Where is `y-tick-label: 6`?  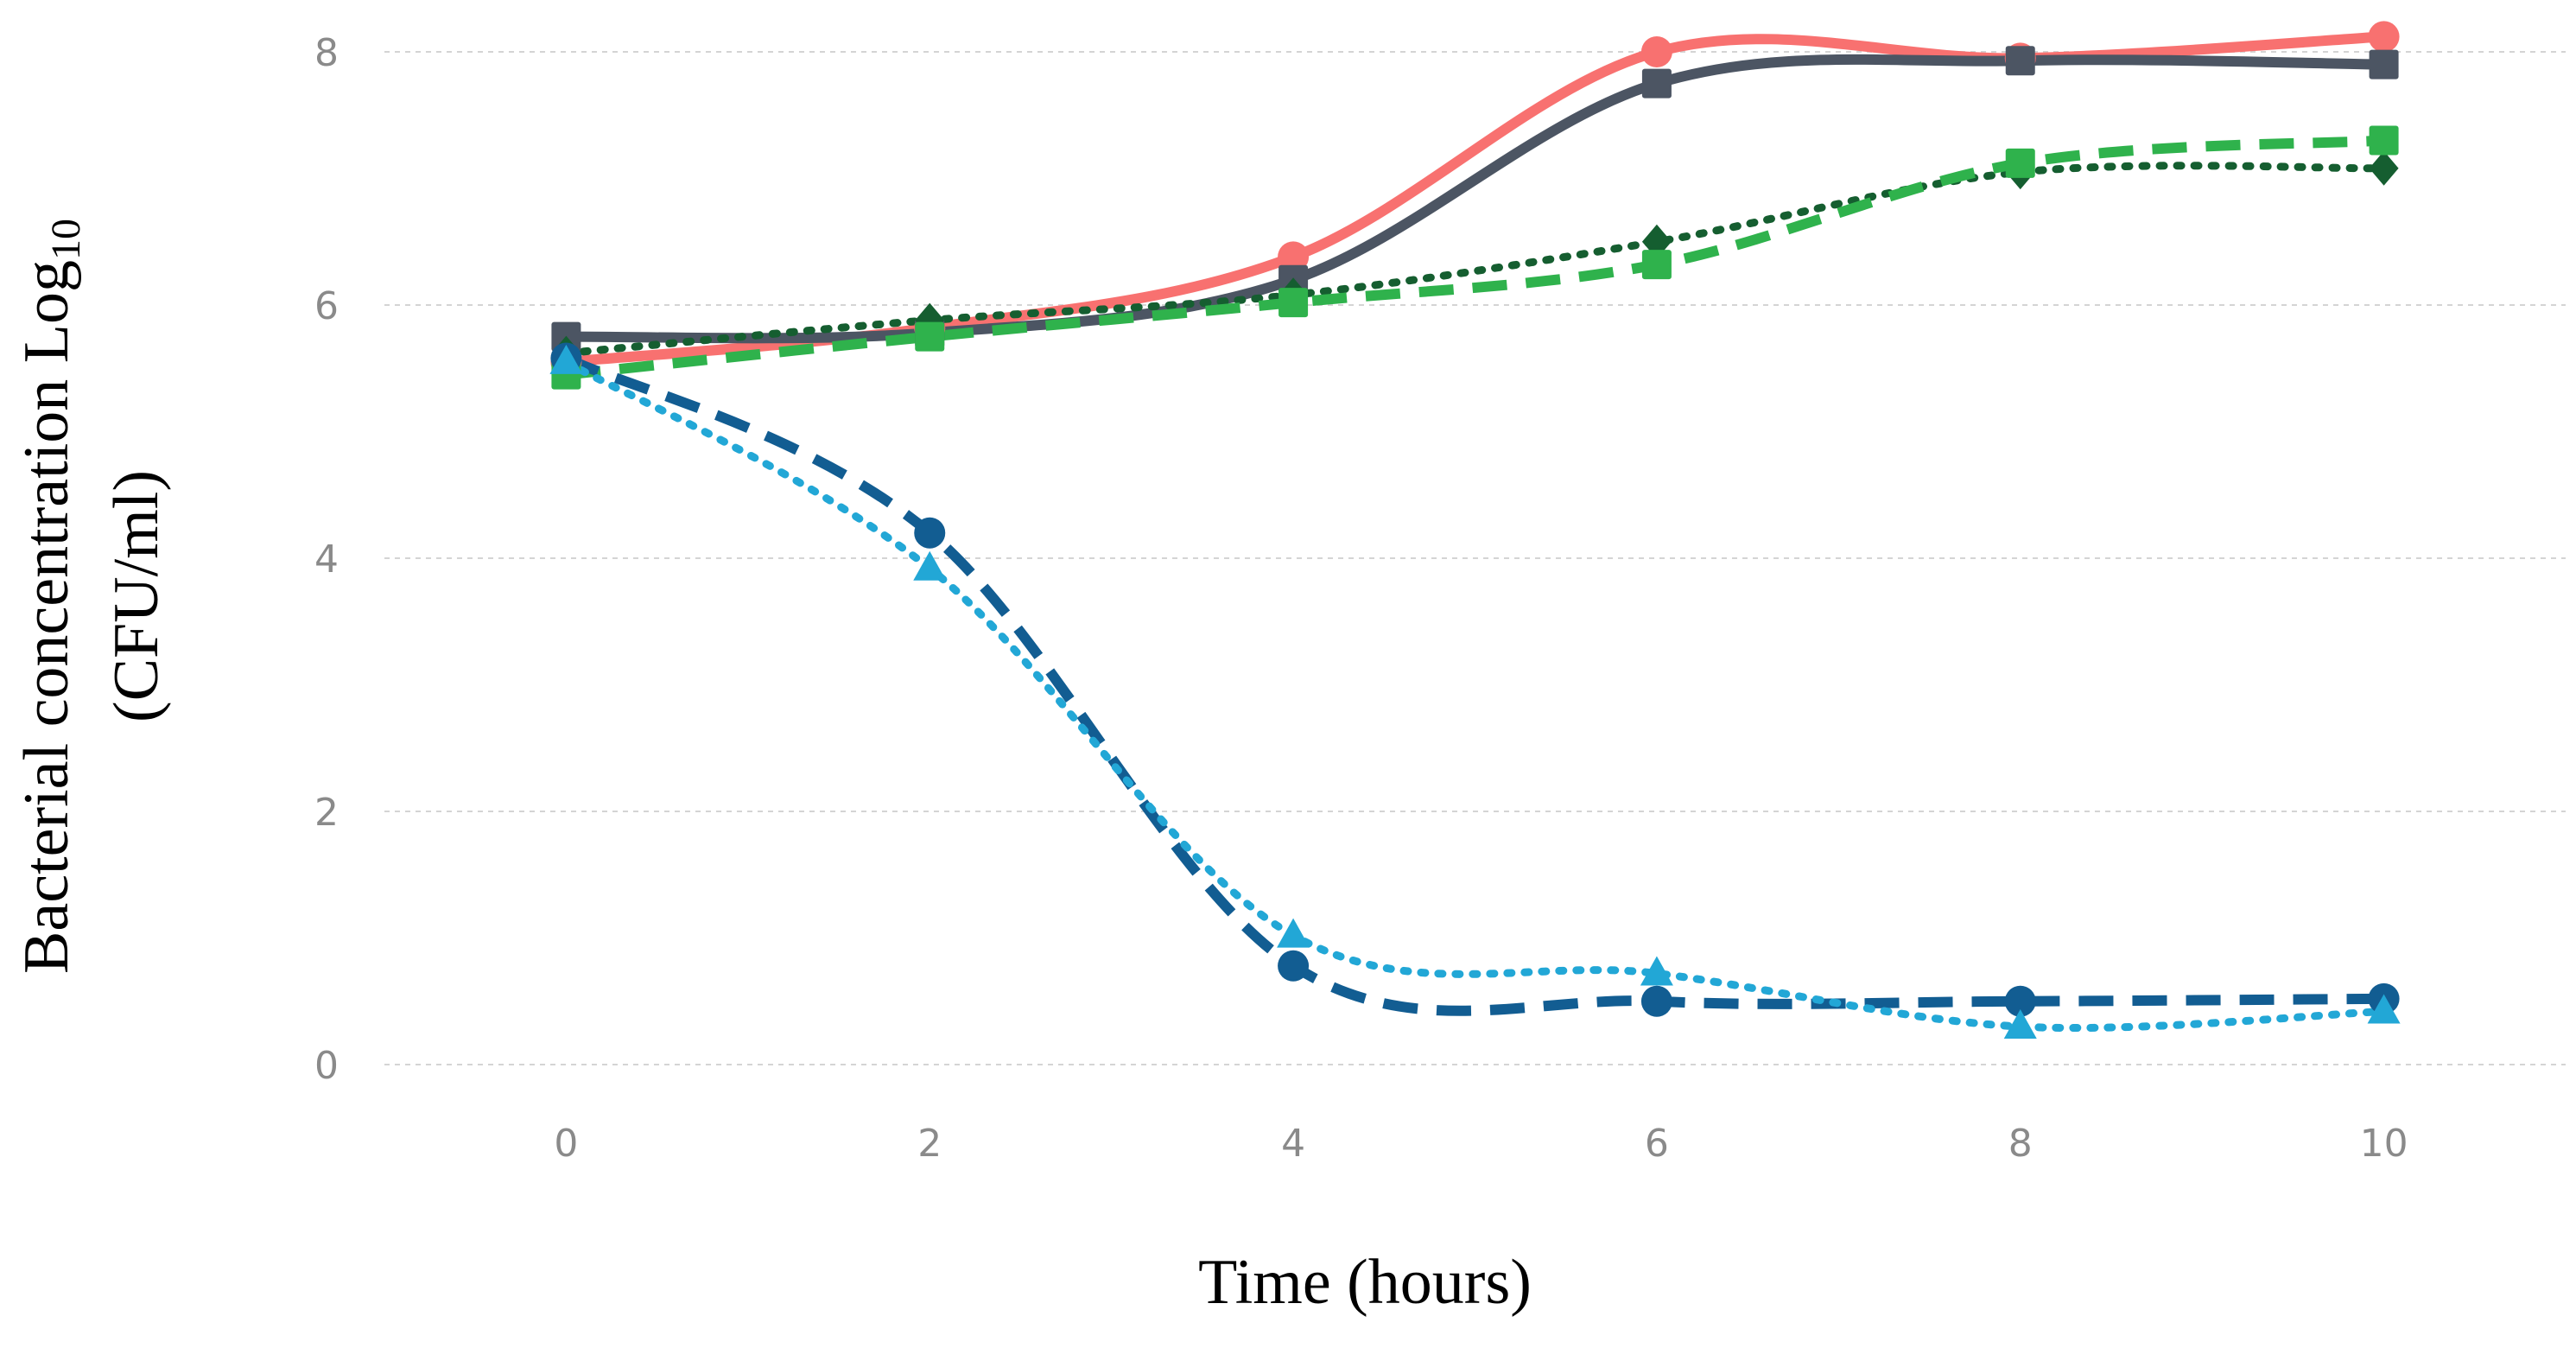
y-tick-label: 6 is located at coordinates (326, 306).